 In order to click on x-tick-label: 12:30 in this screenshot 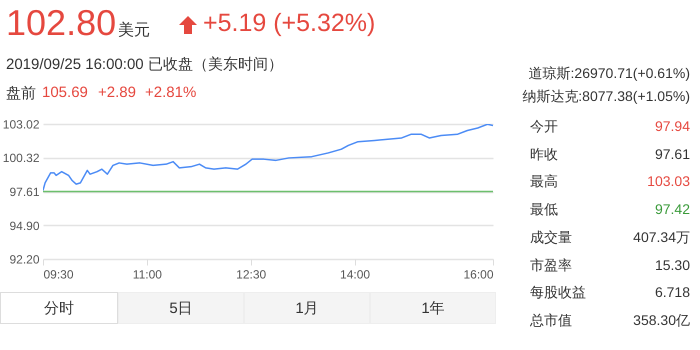, I will do `click(251, 275)`.